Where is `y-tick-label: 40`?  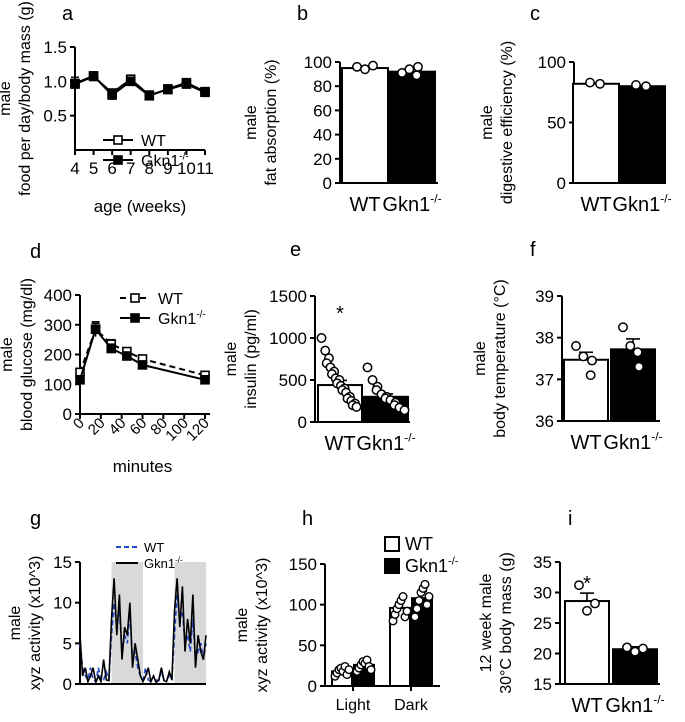 y-tick-label: 40 is located at coordinates (322, 135).